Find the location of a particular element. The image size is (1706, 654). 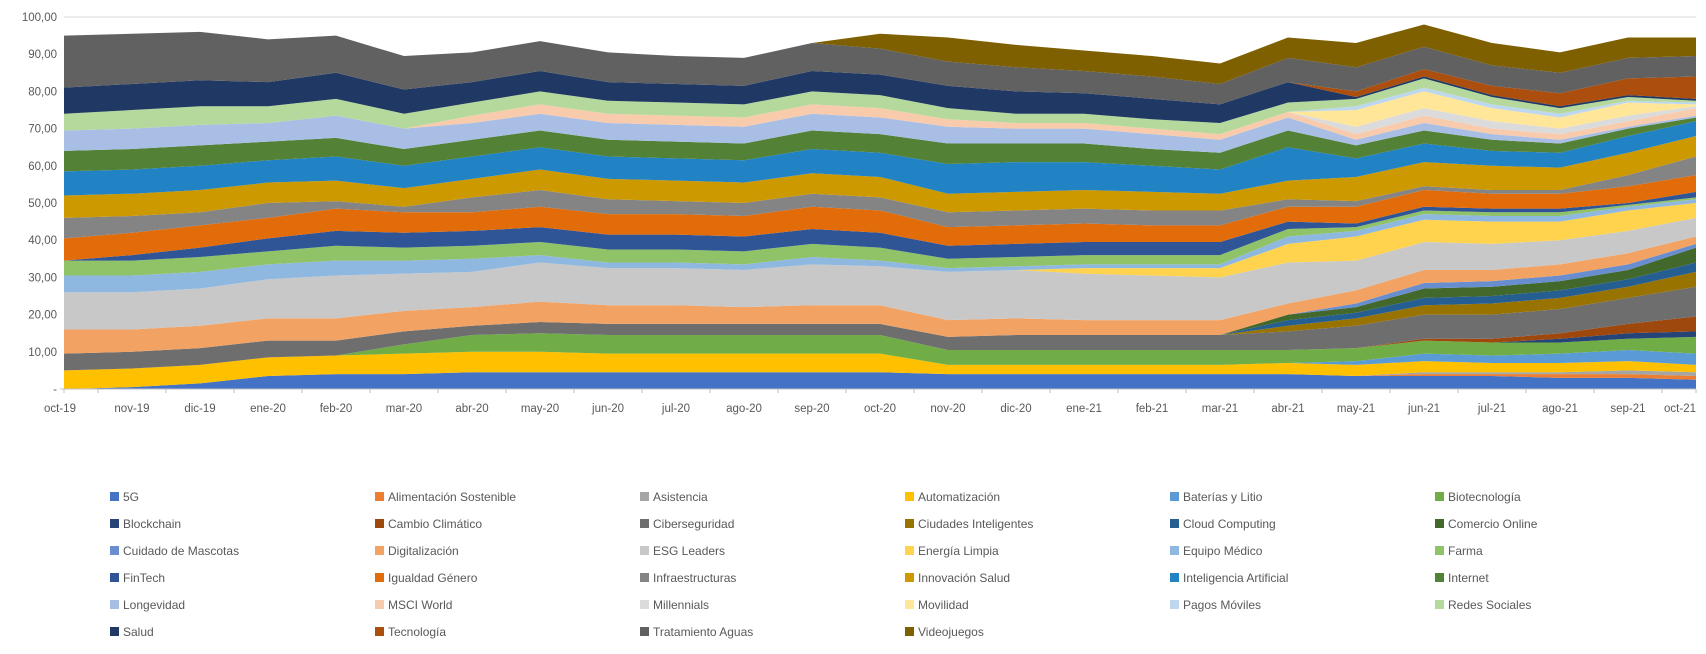

legend-item-cloud-computing: Cloud Computing is located at coordinates (1302, 524).